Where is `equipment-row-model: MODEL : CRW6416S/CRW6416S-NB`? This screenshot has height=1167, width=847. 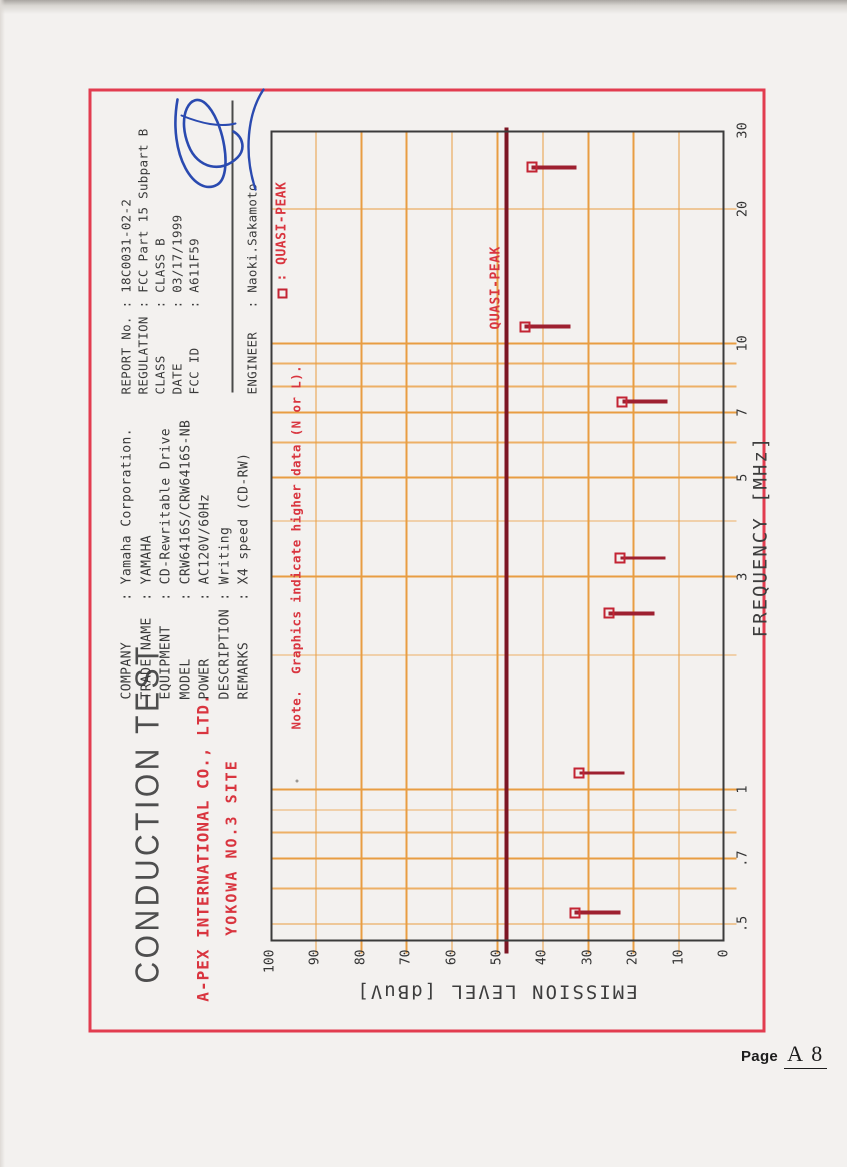 equipment-row-model: MODEL : CRW6416S/CRW6416S-NB is located at coordinates (185, 559).